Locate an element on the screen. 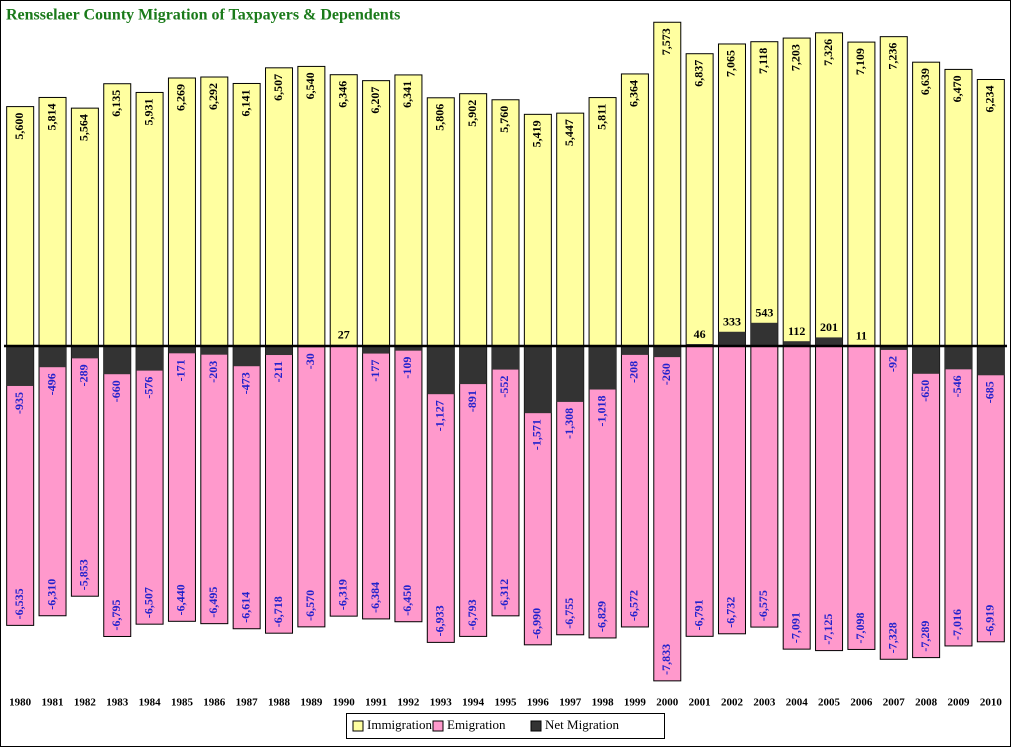 The width and height of the screenshot is (1011, 747). data-label: -6,572 is located at coordinates (634, 605).